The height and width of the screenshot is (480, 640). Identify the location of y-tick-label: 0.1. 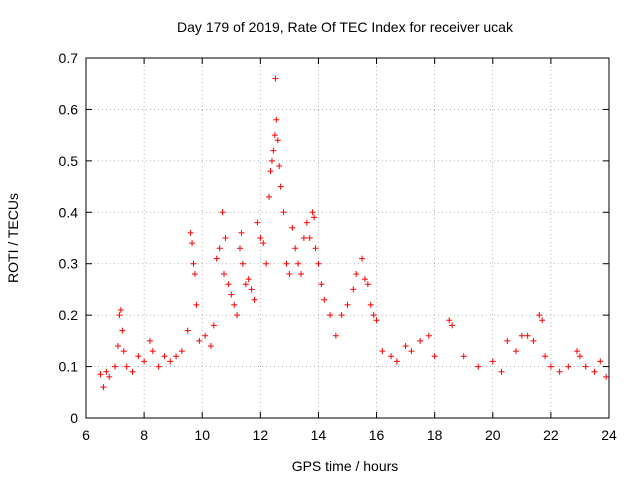
(69, 367).